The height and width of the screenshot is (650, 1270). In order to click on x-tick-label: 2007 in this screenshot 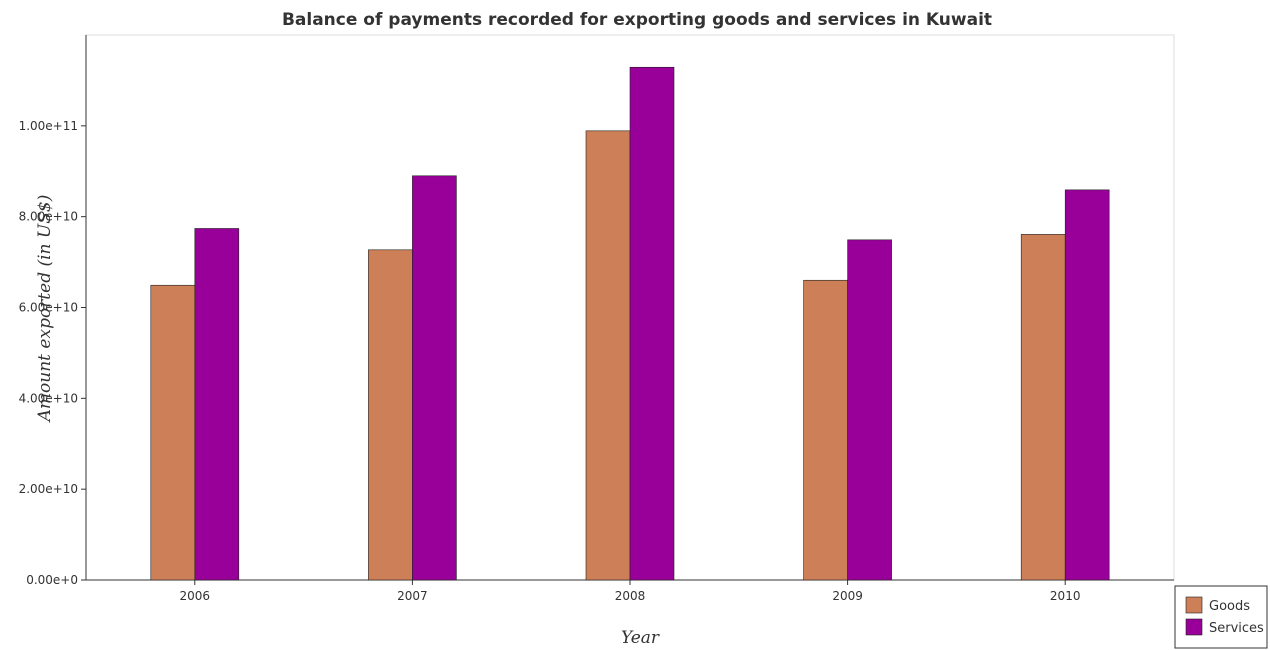, I will do `click(412, 596)`.